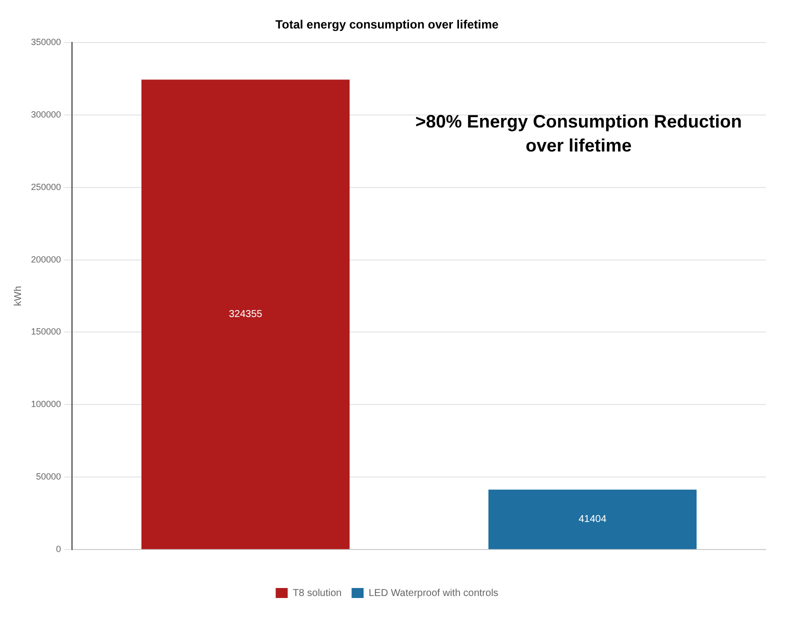 The height and width of the screenshot is (618, 794). I want to click on y-axis-title: kWh, so click(18, 296).